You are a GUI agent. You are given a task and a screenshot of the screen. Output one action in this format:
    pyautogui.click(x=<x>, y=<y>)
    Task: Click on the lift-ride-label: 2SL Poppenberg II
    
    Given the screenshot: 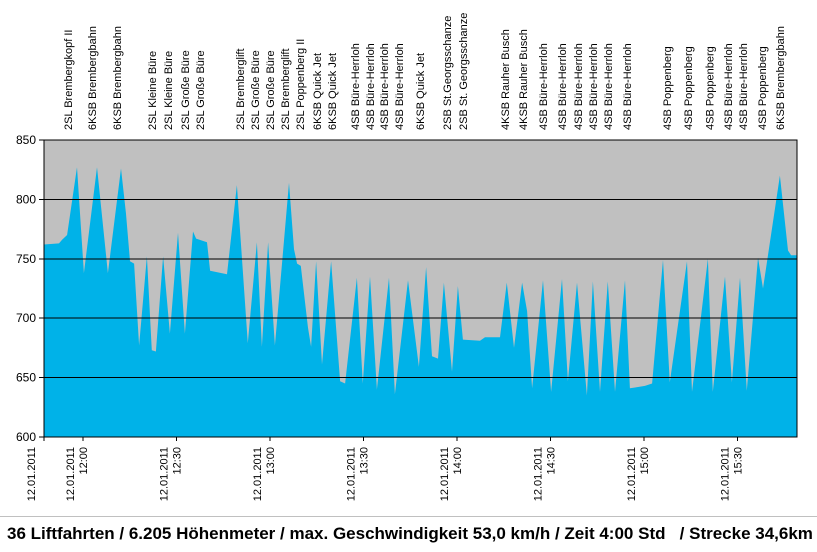 What is the action you would take?
    pyautogui.click(x=301, y=84)
    